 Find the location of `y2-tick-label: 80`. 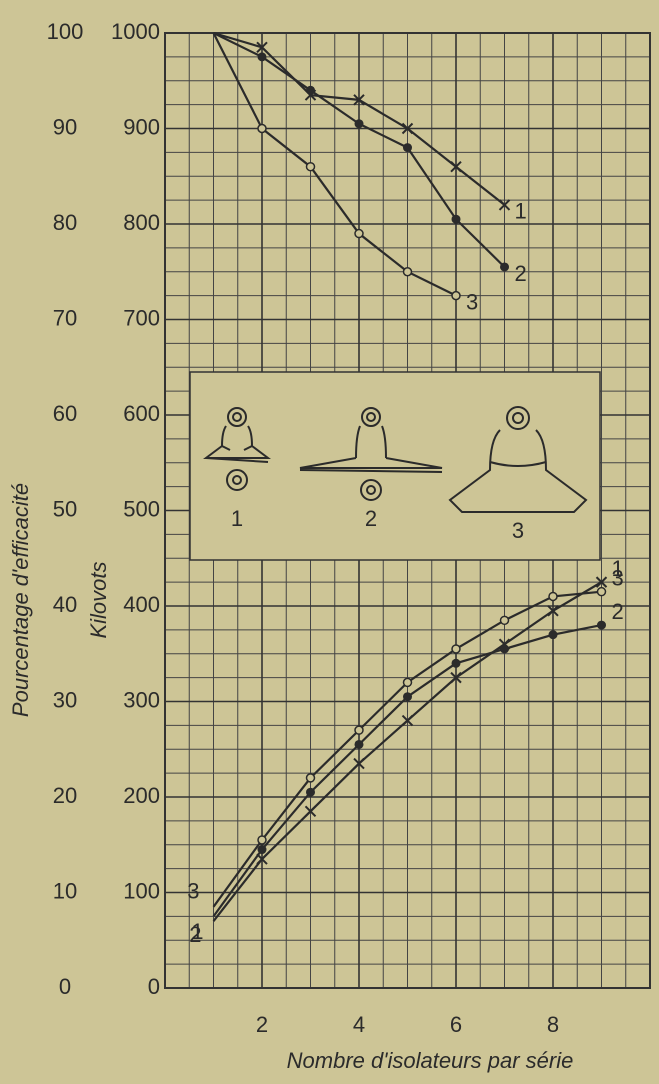

y2-tick-label: 80 is located at coordinates (65, 222).